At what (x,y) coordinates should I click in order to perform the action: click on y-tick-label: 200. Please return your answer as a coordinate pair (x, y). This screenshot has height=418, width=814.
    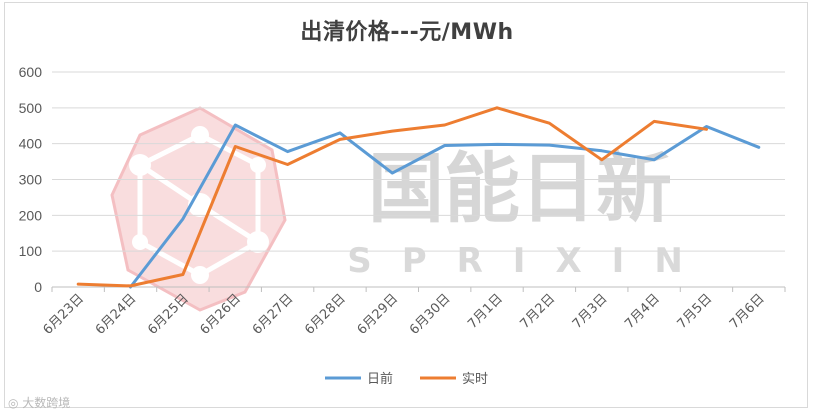
    Looking at the image, I should click on (31, 215).